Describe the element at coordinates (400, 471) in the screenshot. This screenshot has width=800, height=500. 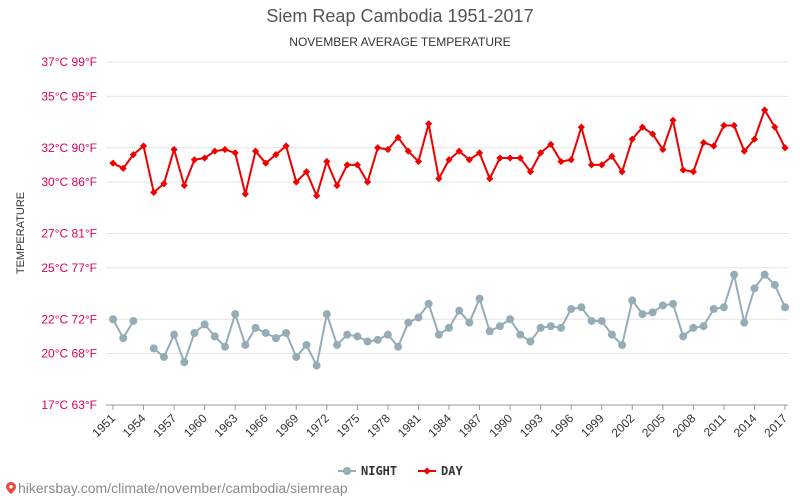
I see `legend: NIGHT DAY` at that location.